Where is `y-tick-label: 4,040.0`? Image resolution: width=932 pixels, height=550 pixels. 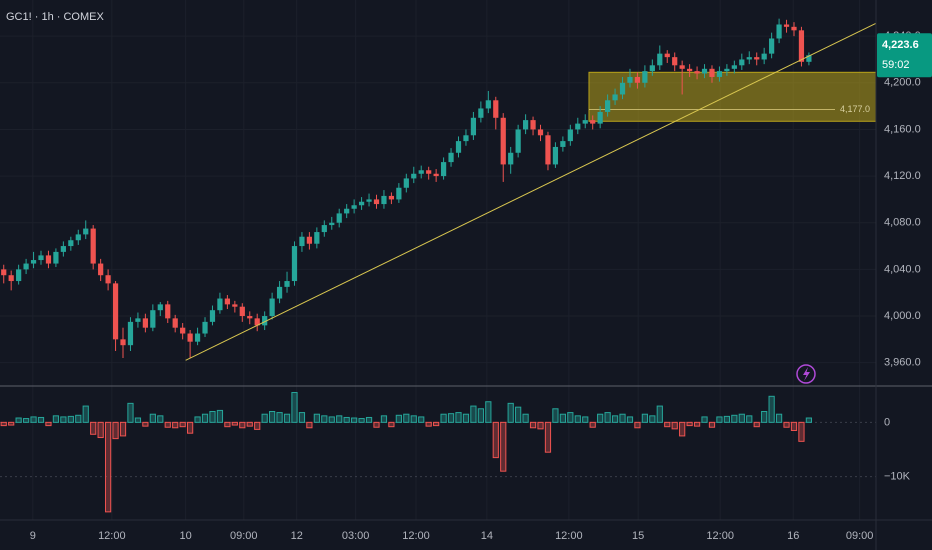
y-tick-label: 4,040.0 is located at coordinates (902, 269).